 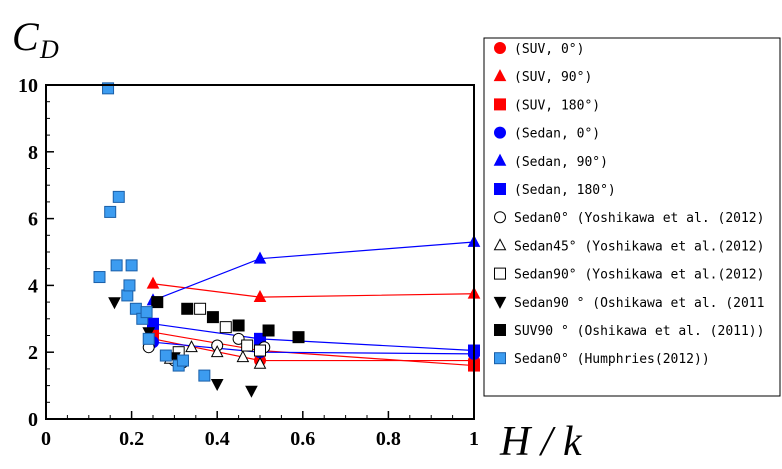 What do you see at coordinates (474, 439) in the screenshot?
I see `x-tick-label: 1` at bounding box center [474, 439].